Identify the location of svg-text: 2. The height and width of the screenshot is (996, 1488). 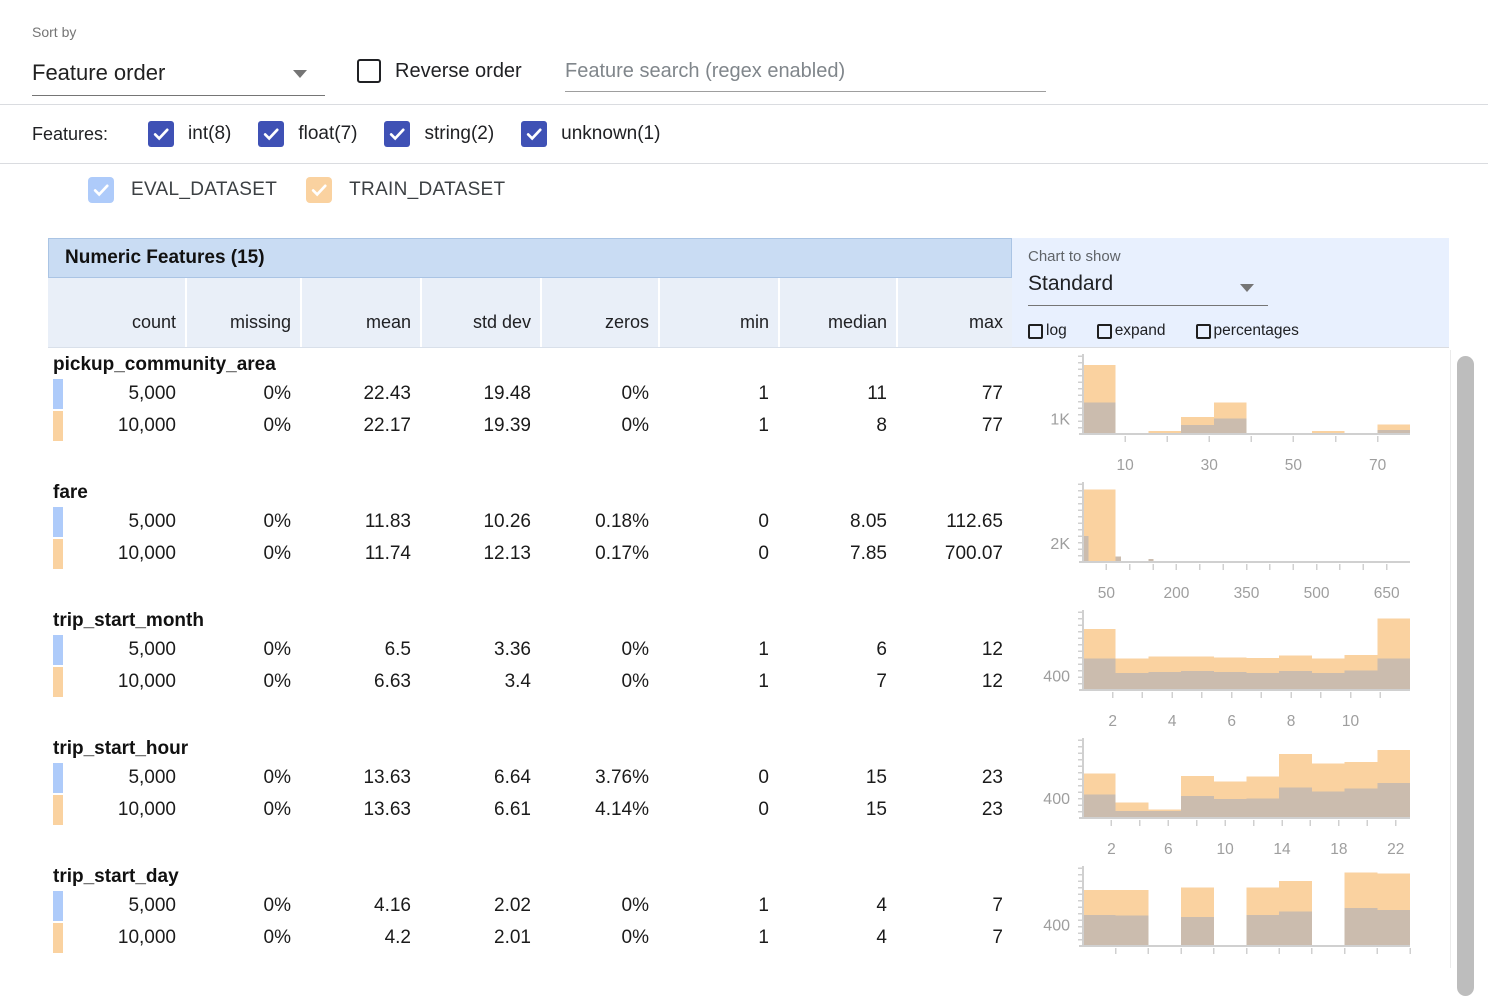
(1112, 721).